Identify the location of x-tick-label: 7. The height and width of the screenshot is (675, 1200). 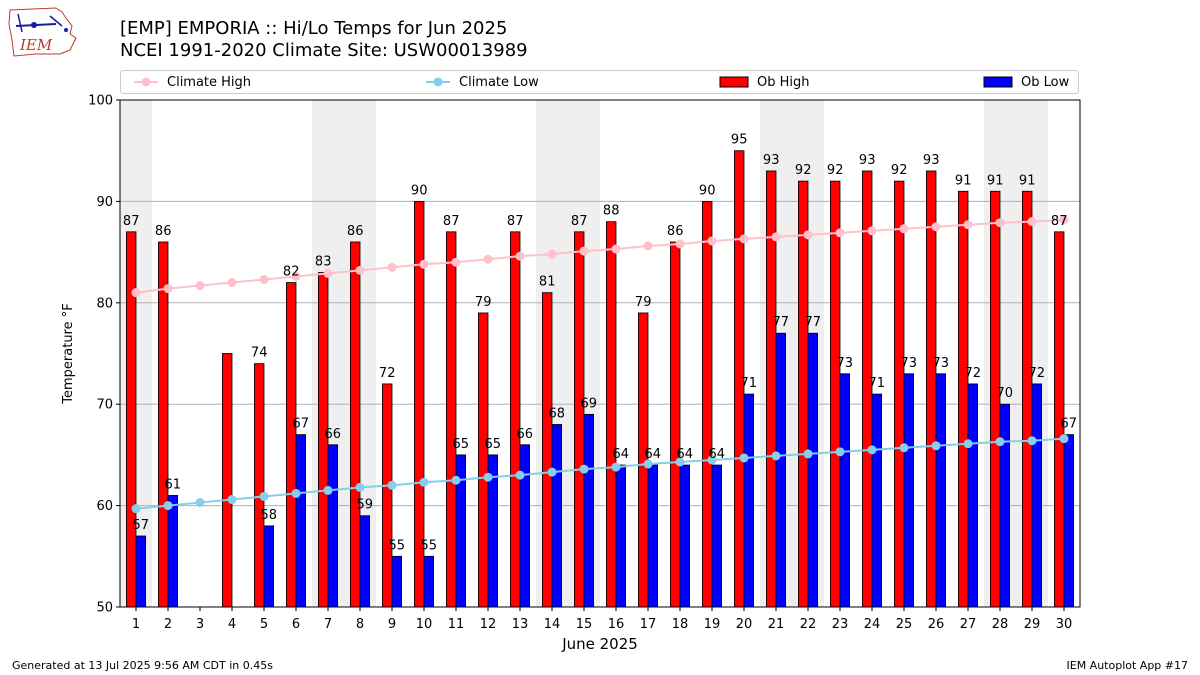
(328, 624).